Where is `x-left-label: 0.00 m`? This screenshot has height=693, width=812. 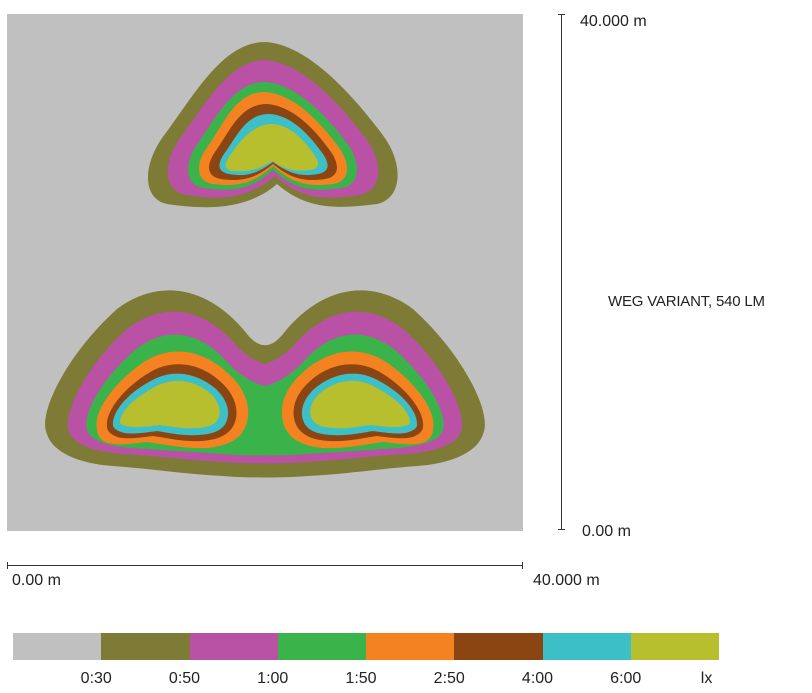
x-left-label: 0.00 m is located at coordinates (36, 581).